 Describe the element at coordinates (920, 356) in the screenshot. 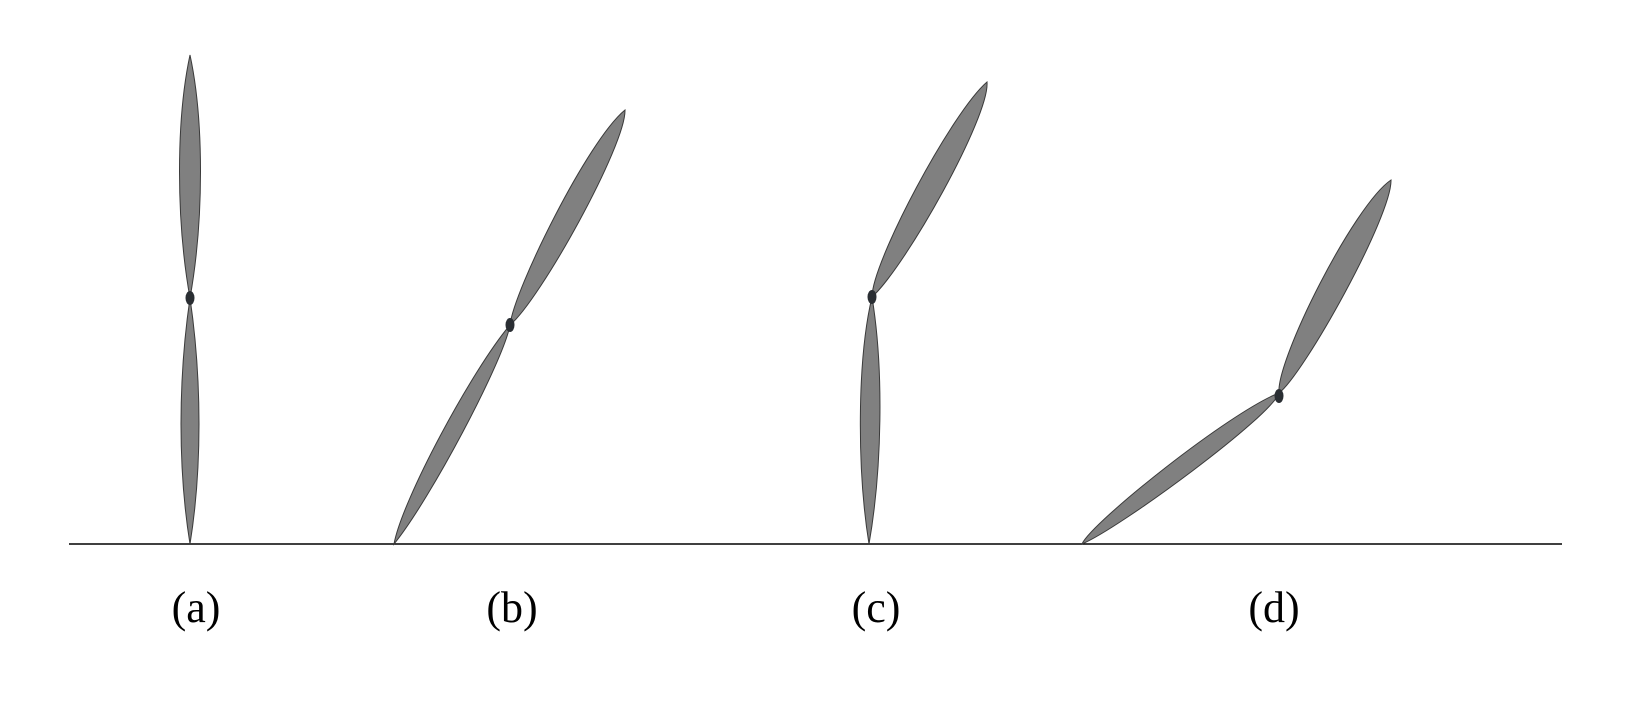

I see `panel-c: (c)` at that location.